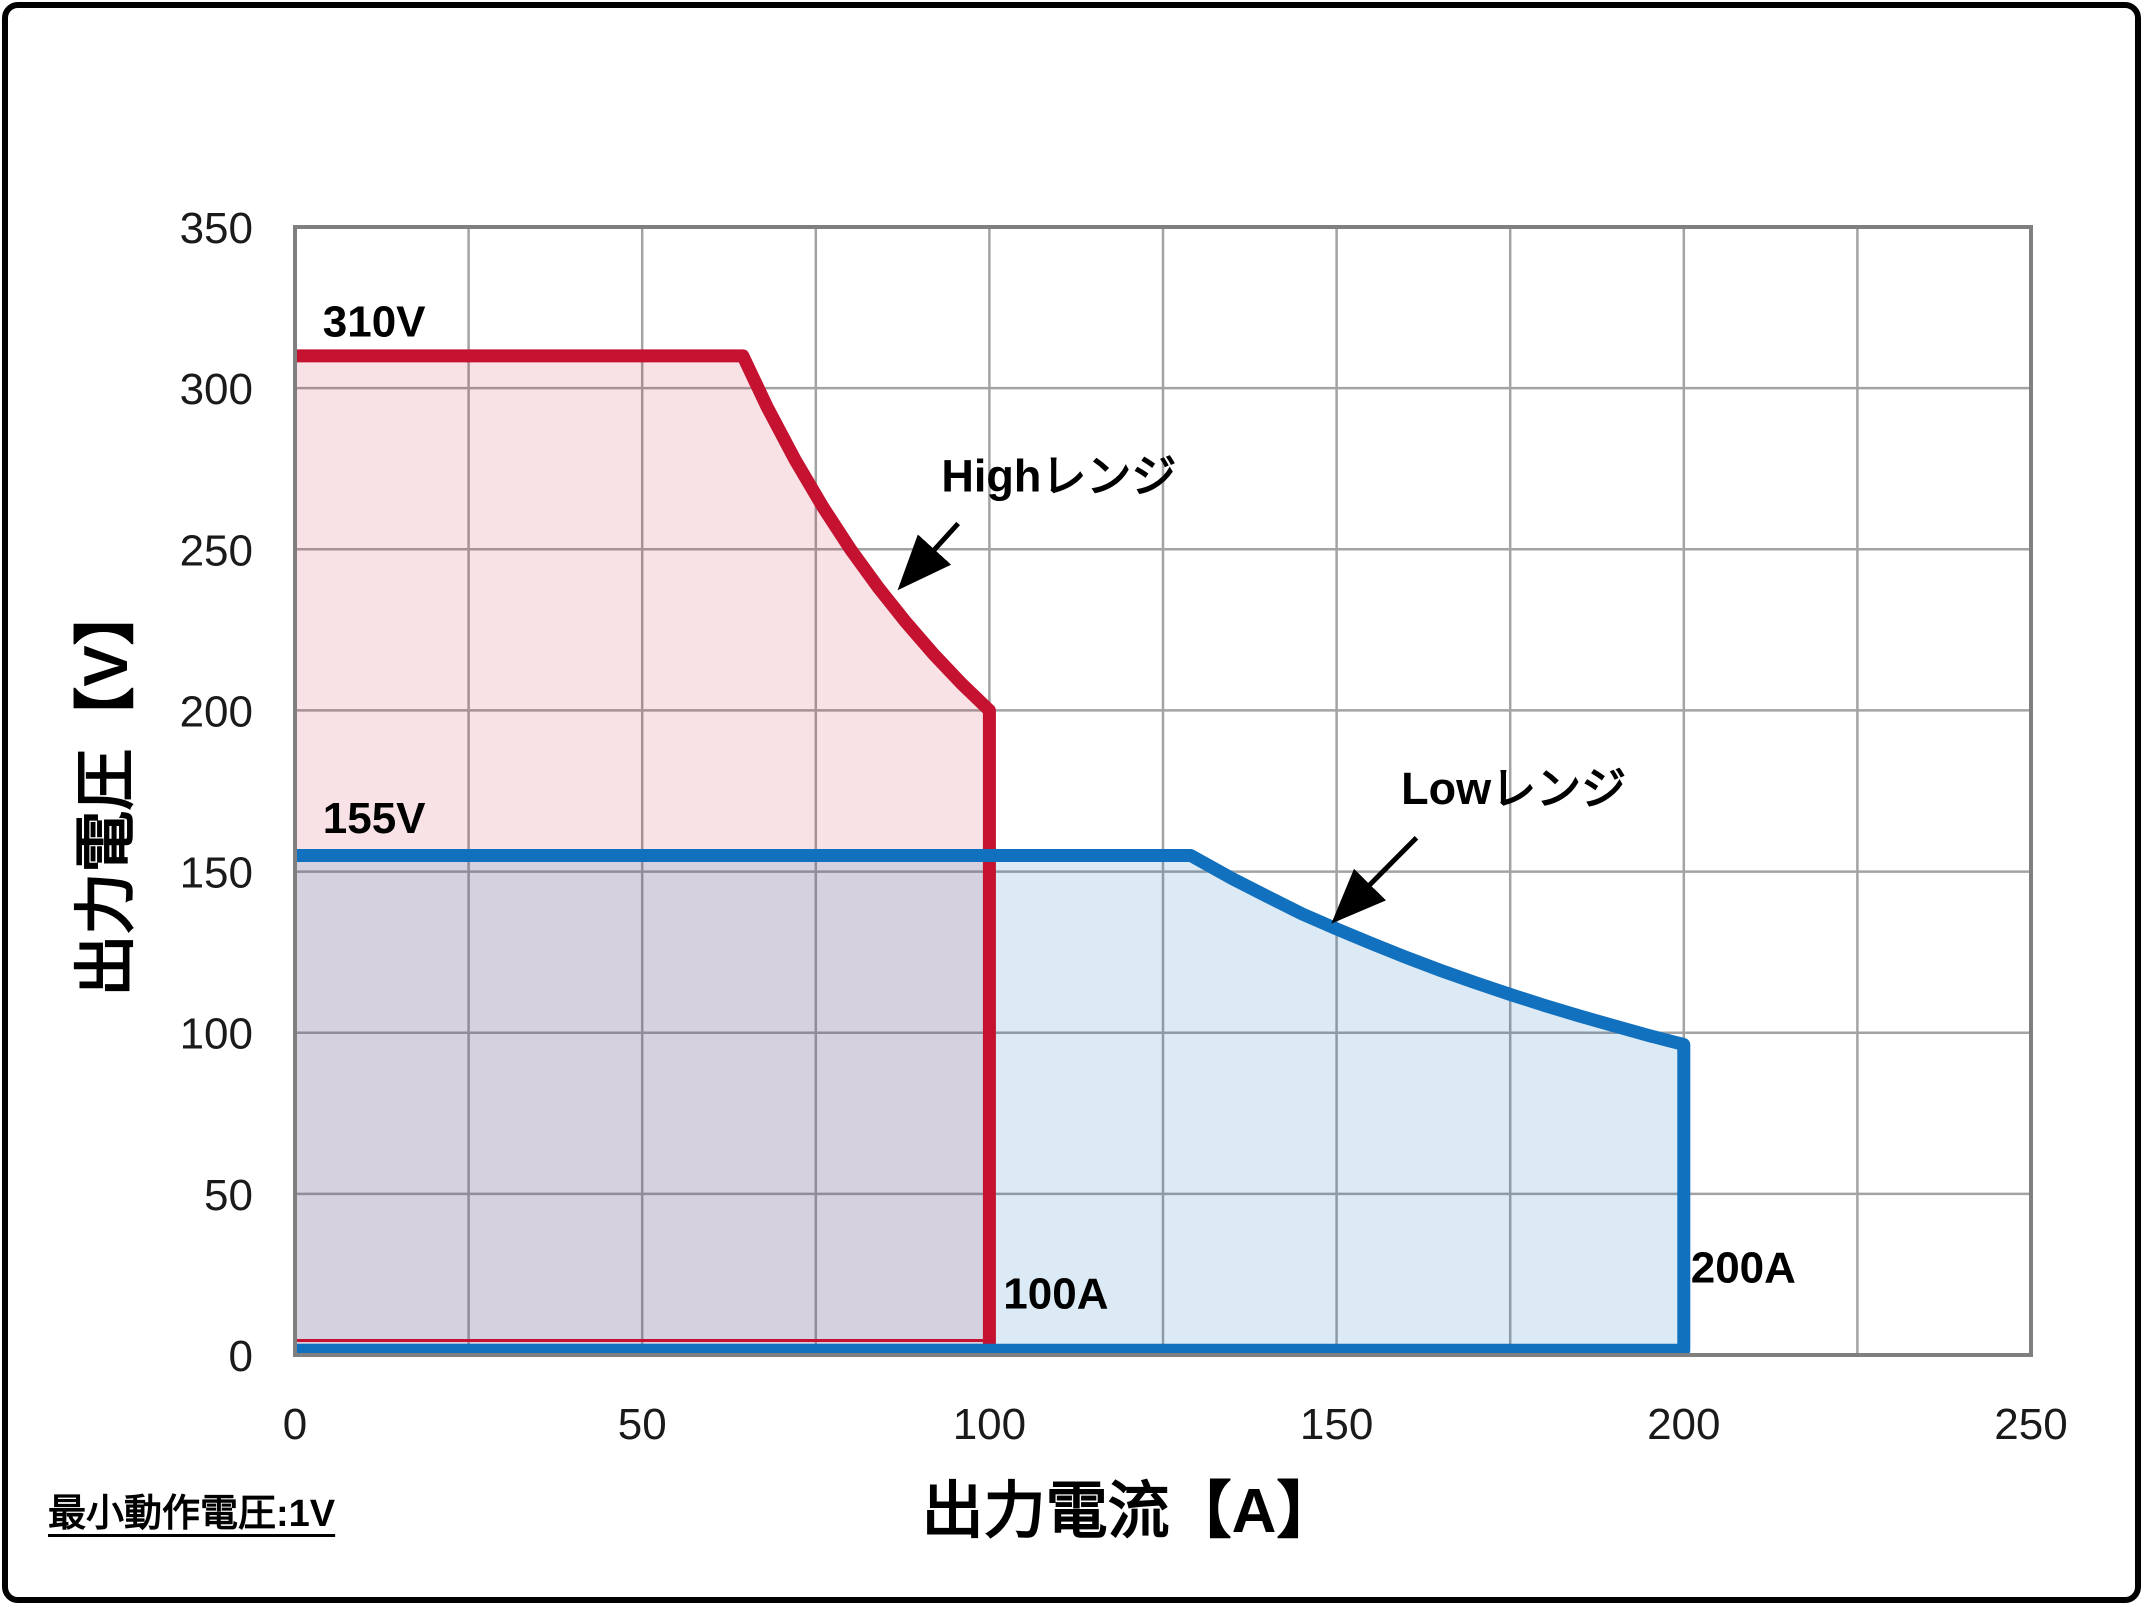  Describe the element at coordinates (216, 228) in the screenshot. I see `y-tick-label: 350` at that location.